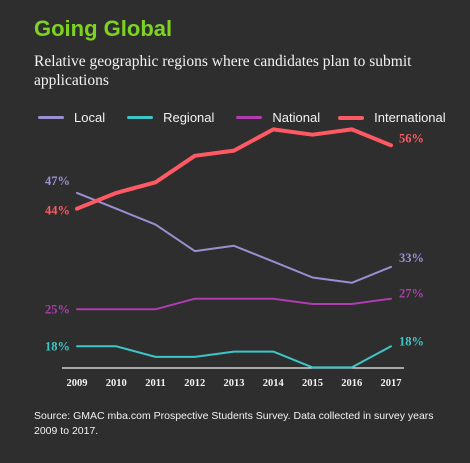 Image resolution: width=470 pixels, height=463 pixels. What do you see at coordinates (296, 117) in the screenshot?
I see `legend-label-national: National` at bounding box center [296, 117].